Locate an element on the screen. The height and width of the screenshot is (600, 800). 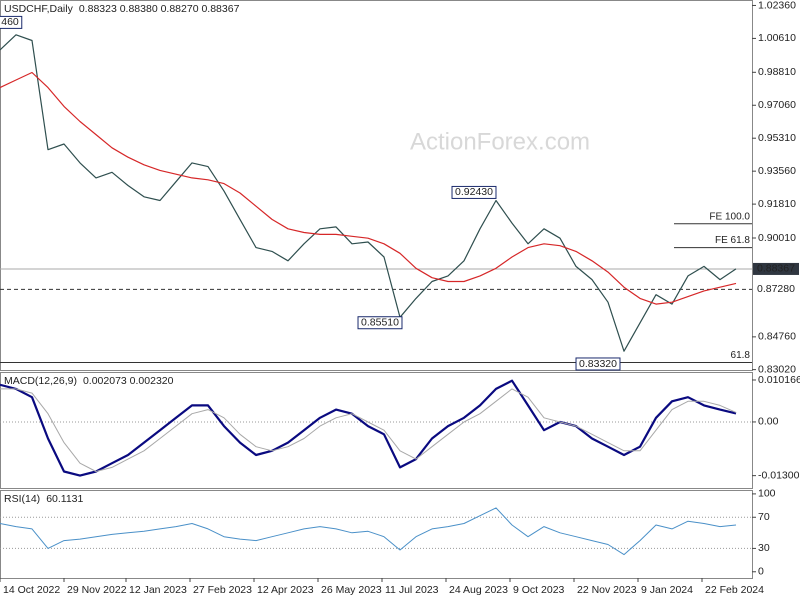
panel-title: MACD(12,26,9) is located at coordinates (40, 381).